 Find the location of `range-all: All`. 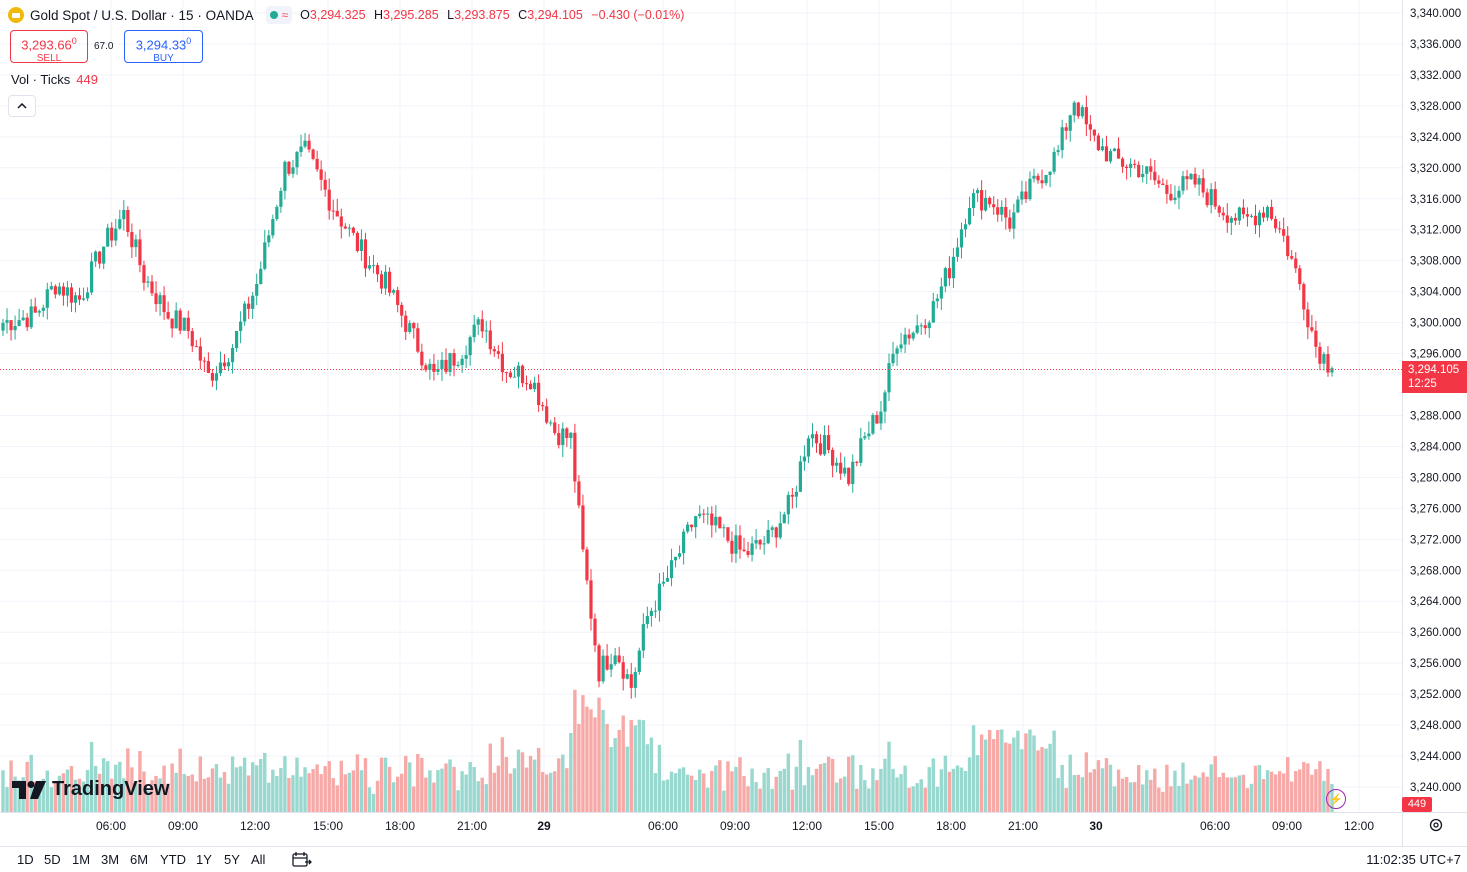

range-all: All is located at coordinates (258, 859).